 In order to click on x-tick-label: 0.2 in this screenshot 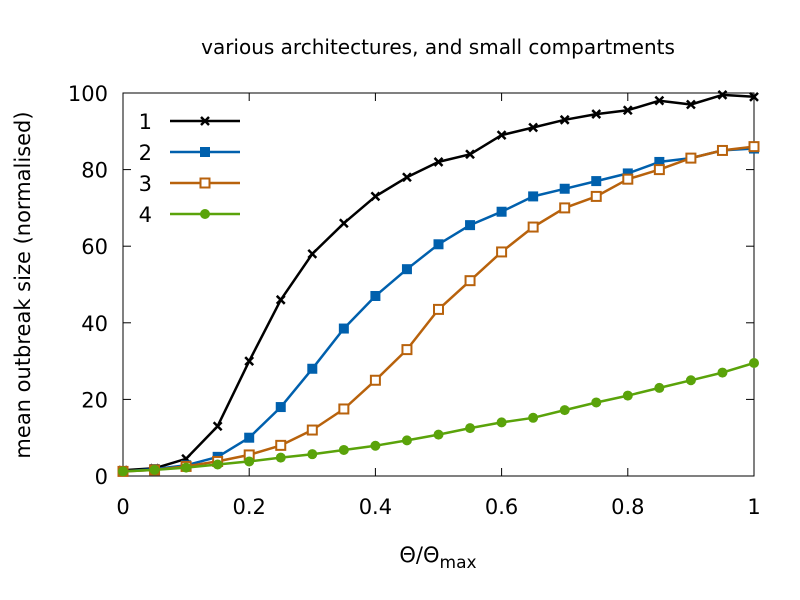, I will do `click(248, 507)`.